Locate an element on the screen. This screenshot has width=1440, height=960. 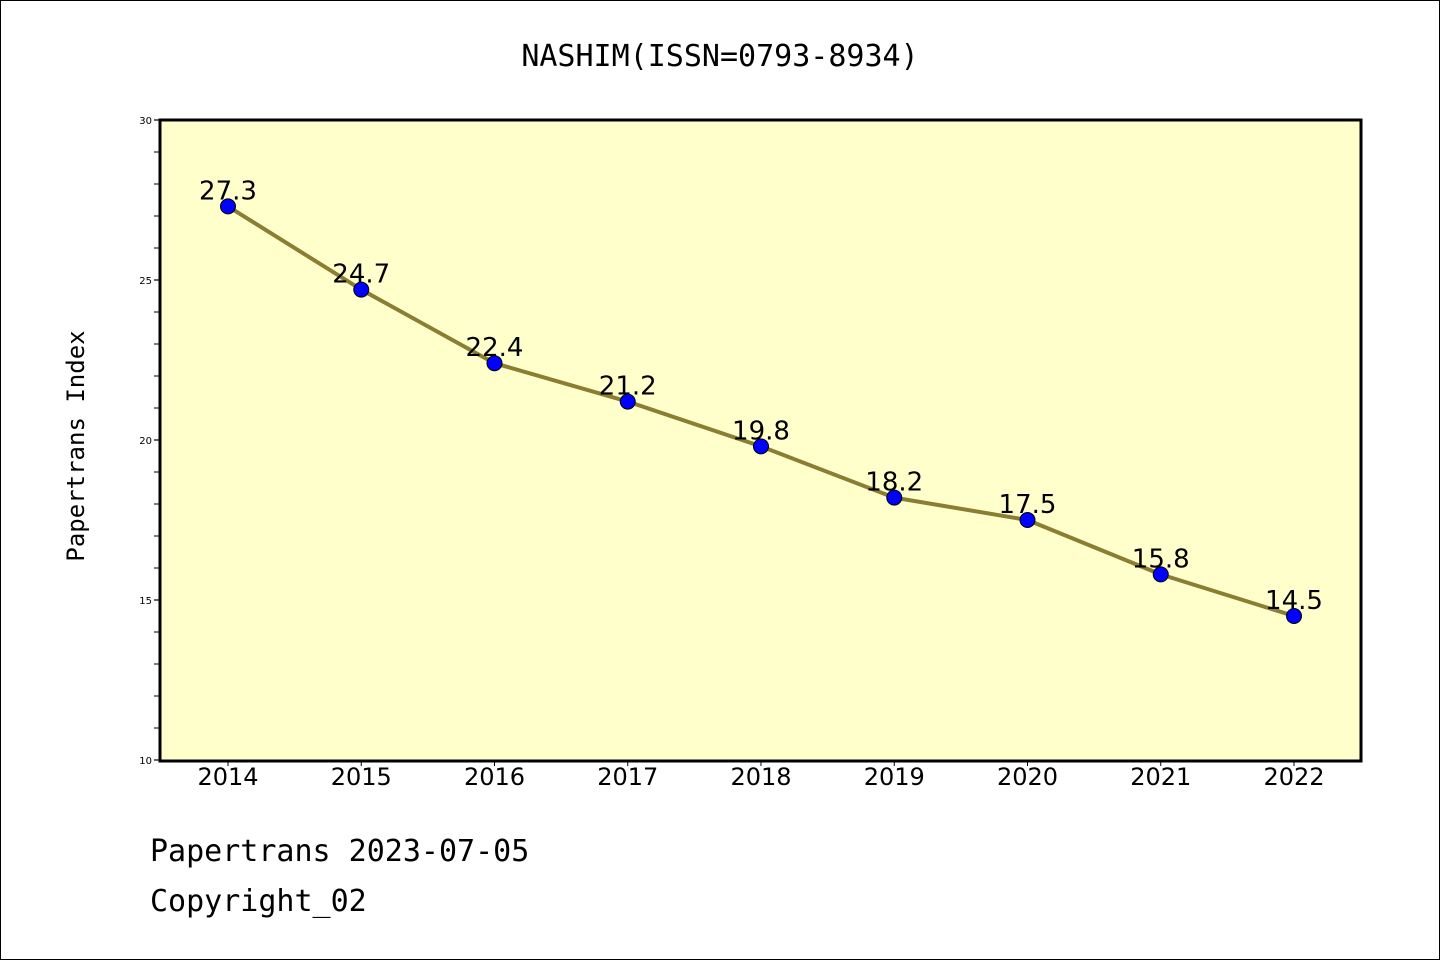
footer-date: Papertrans 2023-07-05 is located at coordinates (340, 851).